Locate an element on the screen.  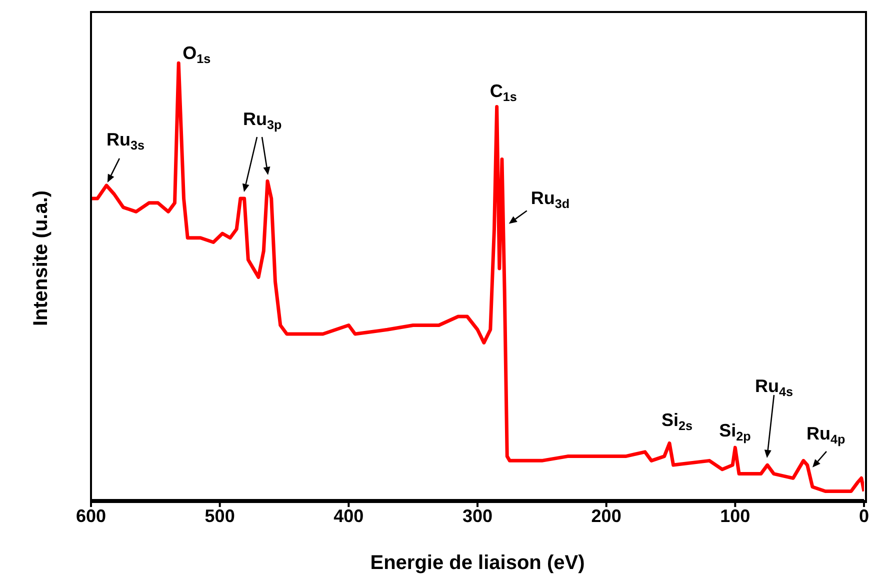
annotation: Si$_{2s}$ is located at coordinates (676, 422).